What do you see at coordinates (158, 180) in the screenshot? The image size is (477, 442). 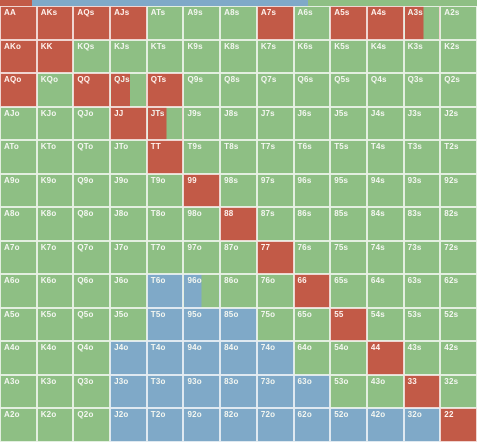 I see `hand-label: T9o` at bounding box center [158, 180].